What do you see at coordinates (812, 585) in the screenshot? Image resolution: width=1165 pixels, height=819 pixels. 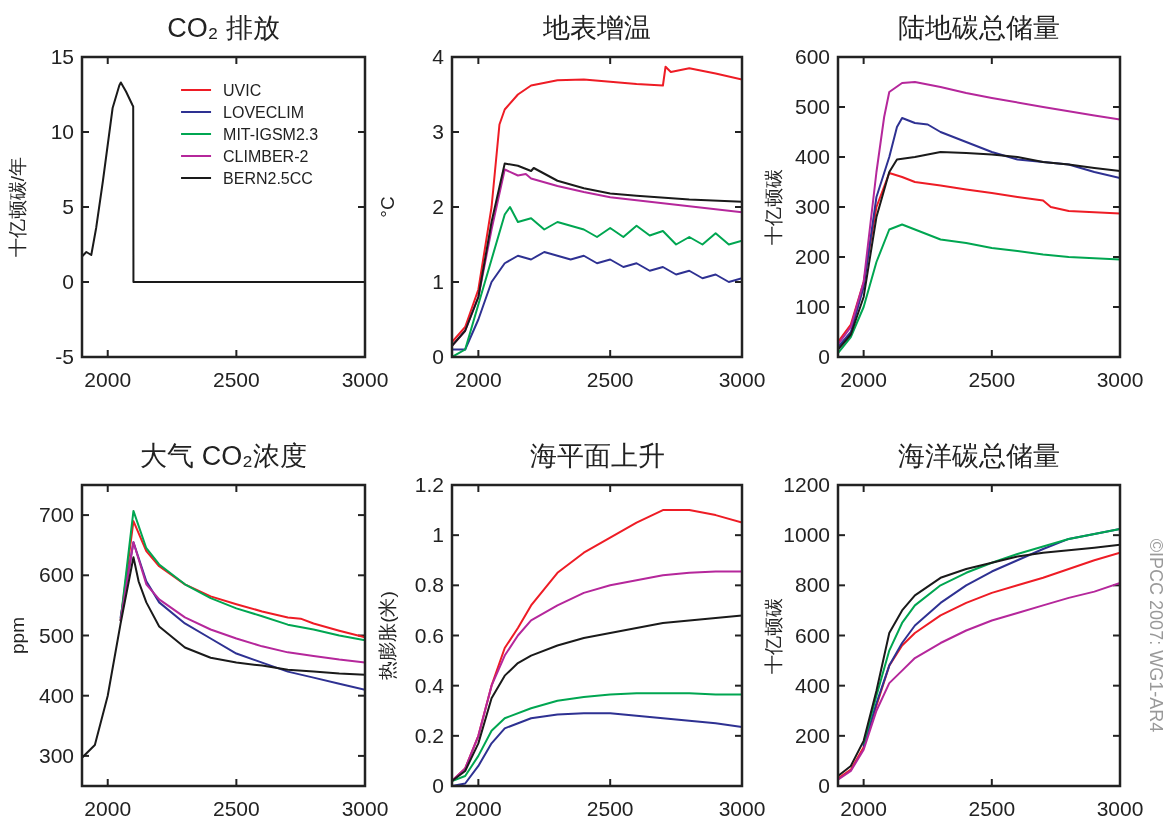 I see `y-tick-label: 800` at bounding box center [812, 585].